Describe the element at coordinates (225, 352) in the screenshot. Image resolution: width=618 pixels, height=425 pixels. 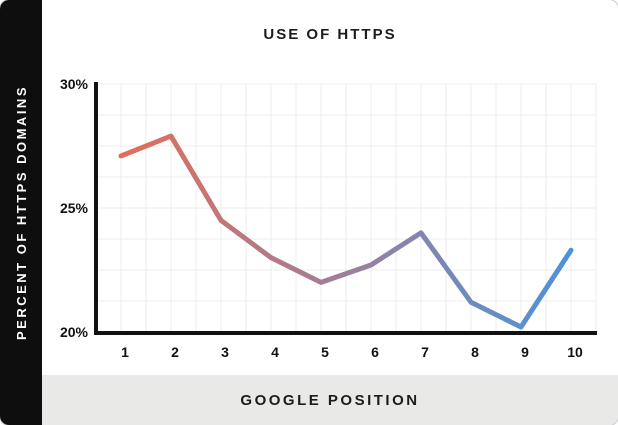
I see `x-tick-label: 3` at that location.